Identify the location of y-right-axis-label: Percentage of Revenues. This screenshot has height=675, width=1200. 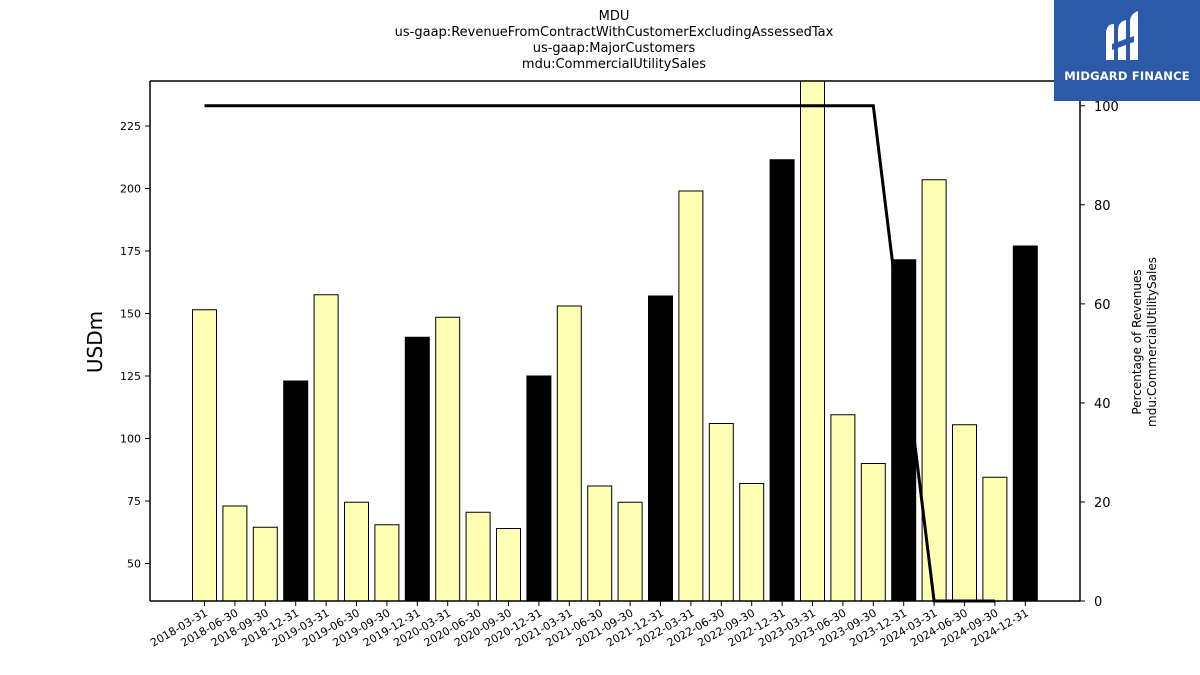
(1137, 341).